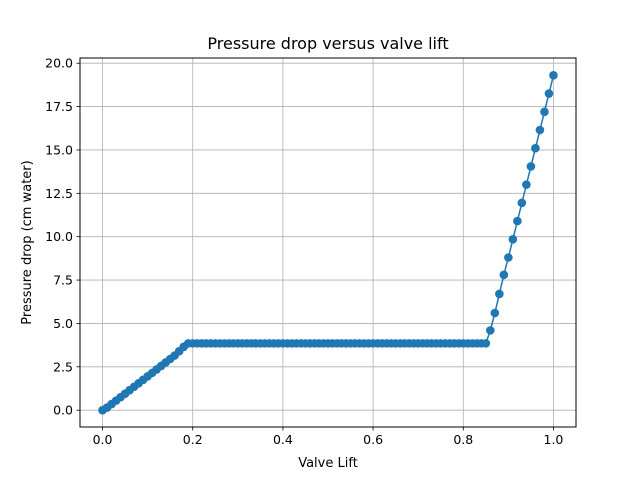 Image resolution: width=640 pixels, height=480 pixels. Describe the element at coordinates (103, 439) in the screenshot. I see `x-tick-label: 0.0` at that location.